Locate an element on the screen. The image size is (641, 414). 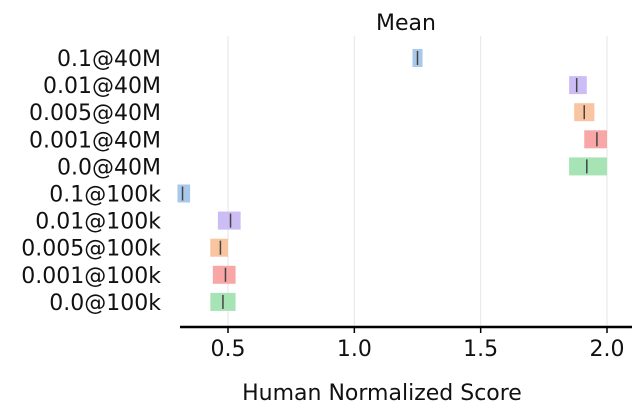
chart-title: Mean is located at coordinates (406, 23).